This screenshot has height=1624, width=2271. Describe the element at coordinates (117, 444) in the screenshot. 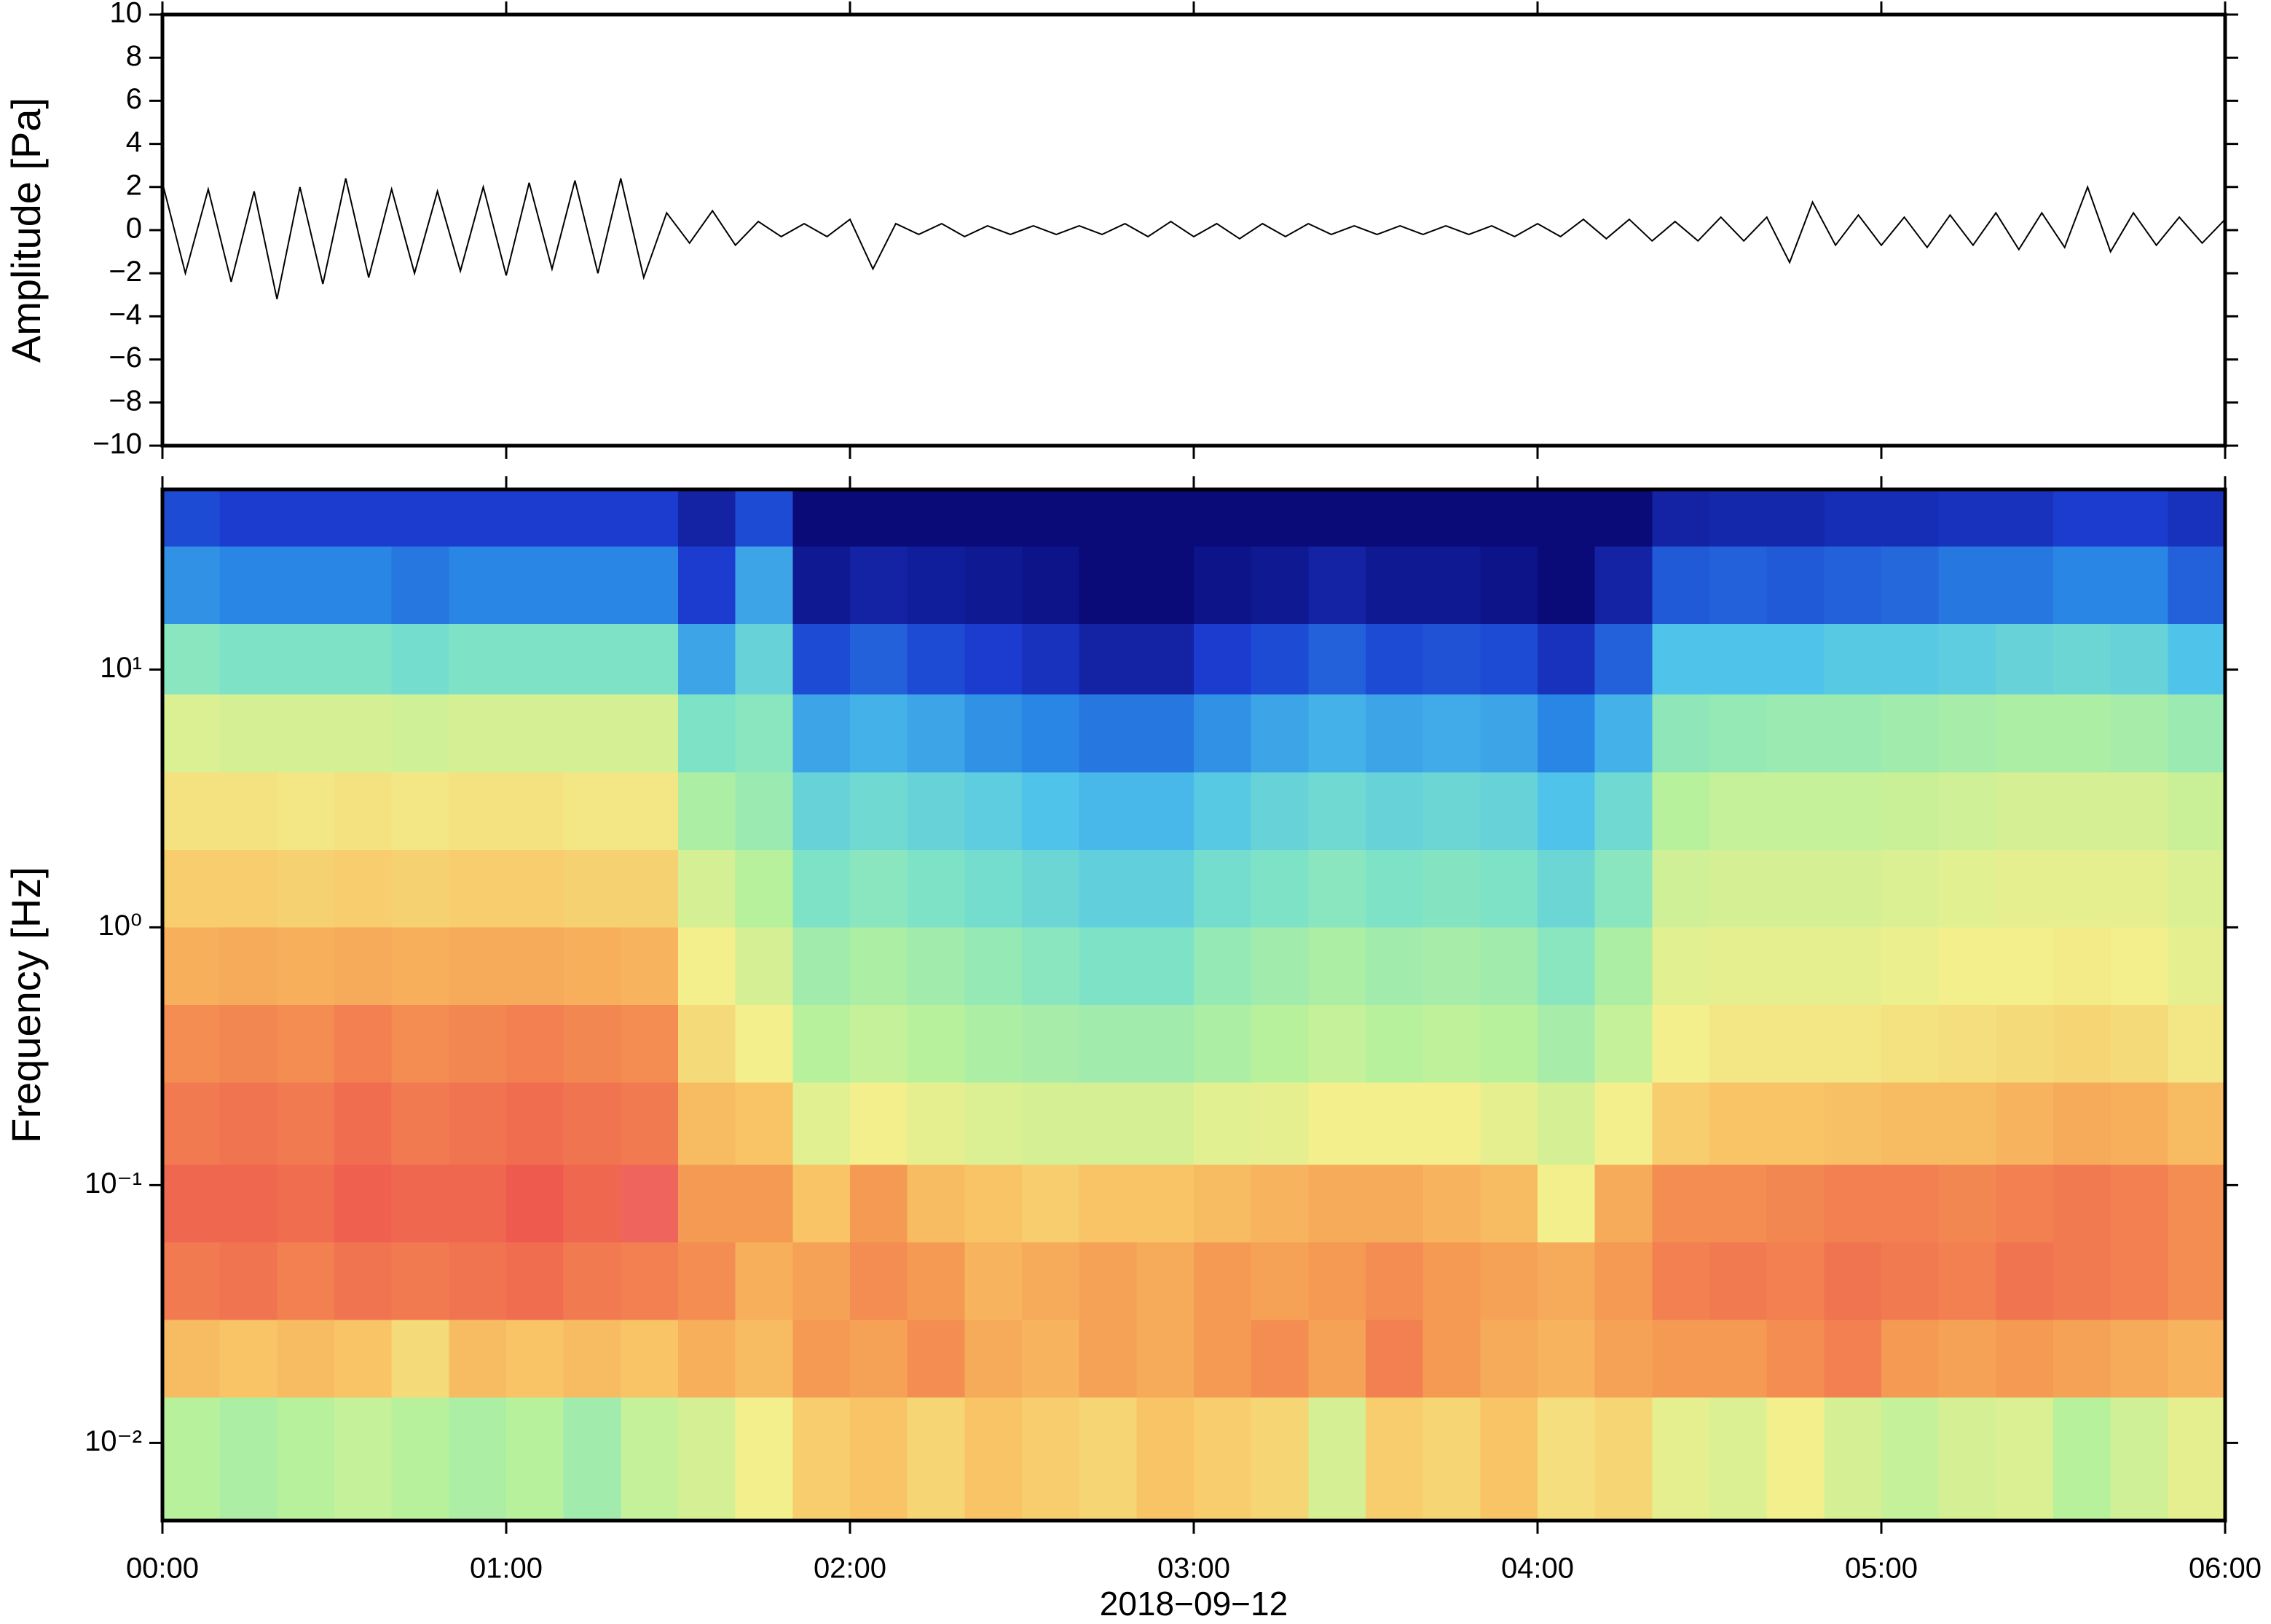

I see `y-tick-label: −10` at that location.